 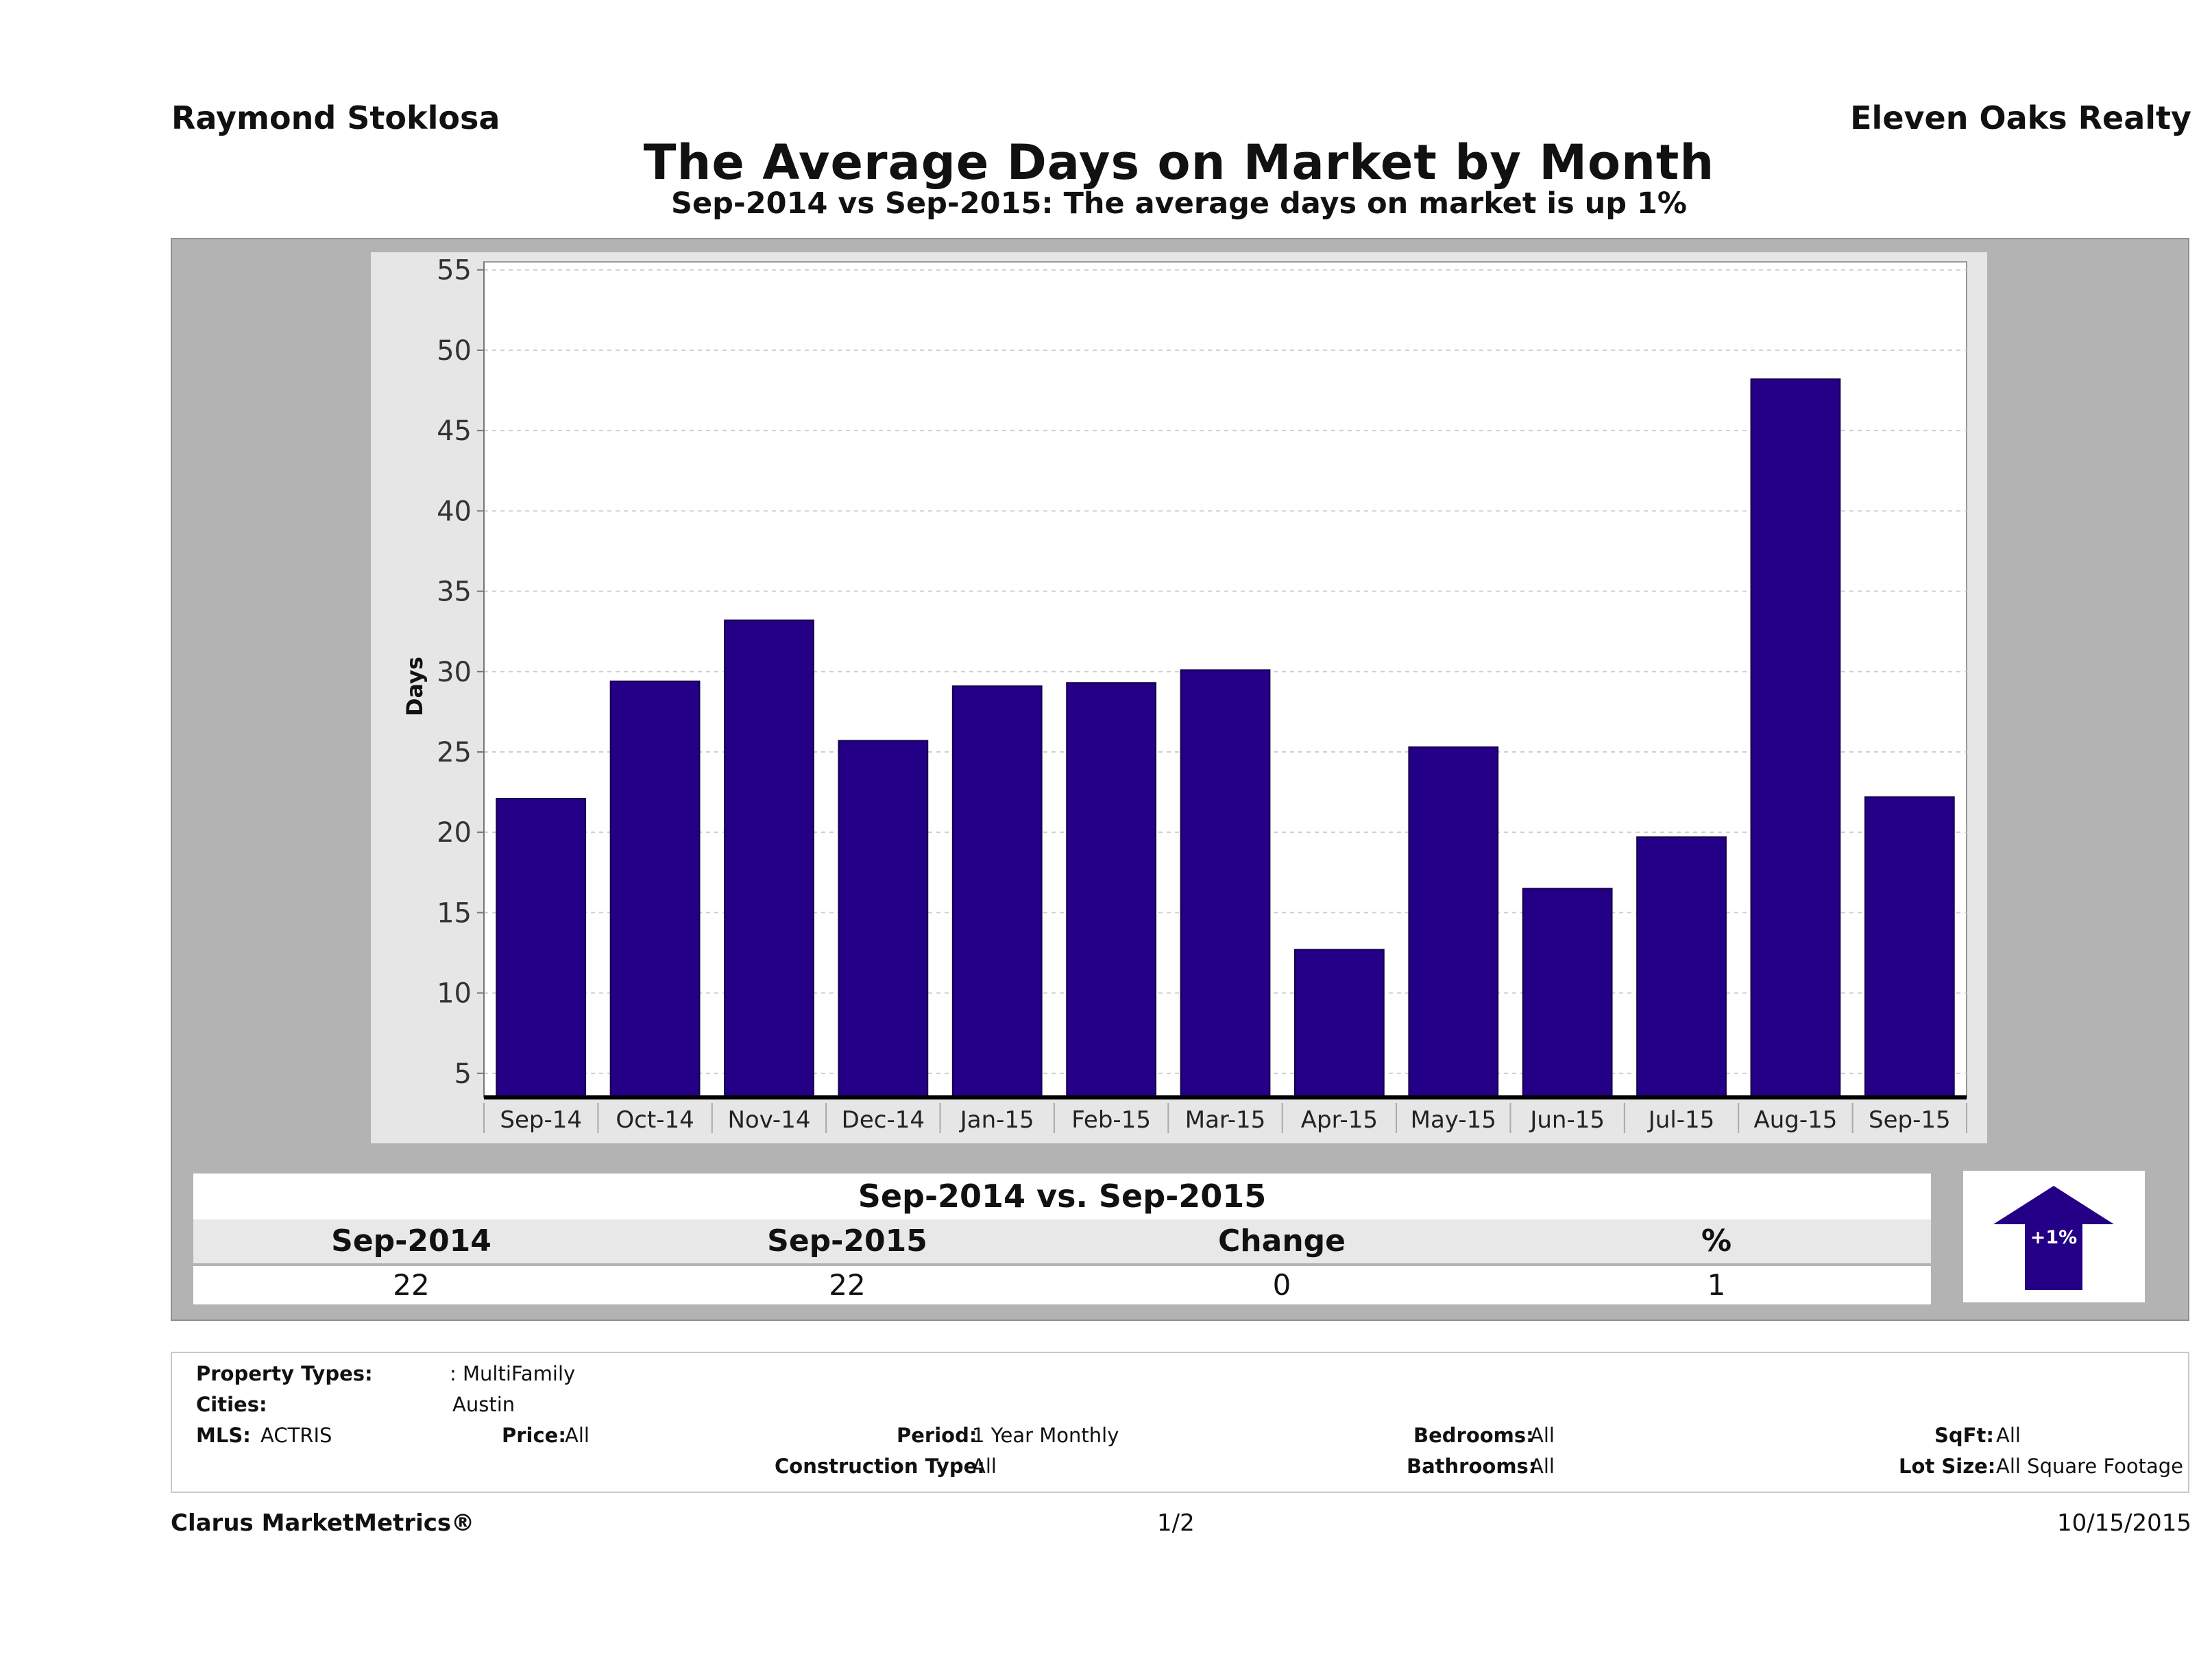 I want to click on x-tick-label: Jul-15, so click(x=1681, y=1120).